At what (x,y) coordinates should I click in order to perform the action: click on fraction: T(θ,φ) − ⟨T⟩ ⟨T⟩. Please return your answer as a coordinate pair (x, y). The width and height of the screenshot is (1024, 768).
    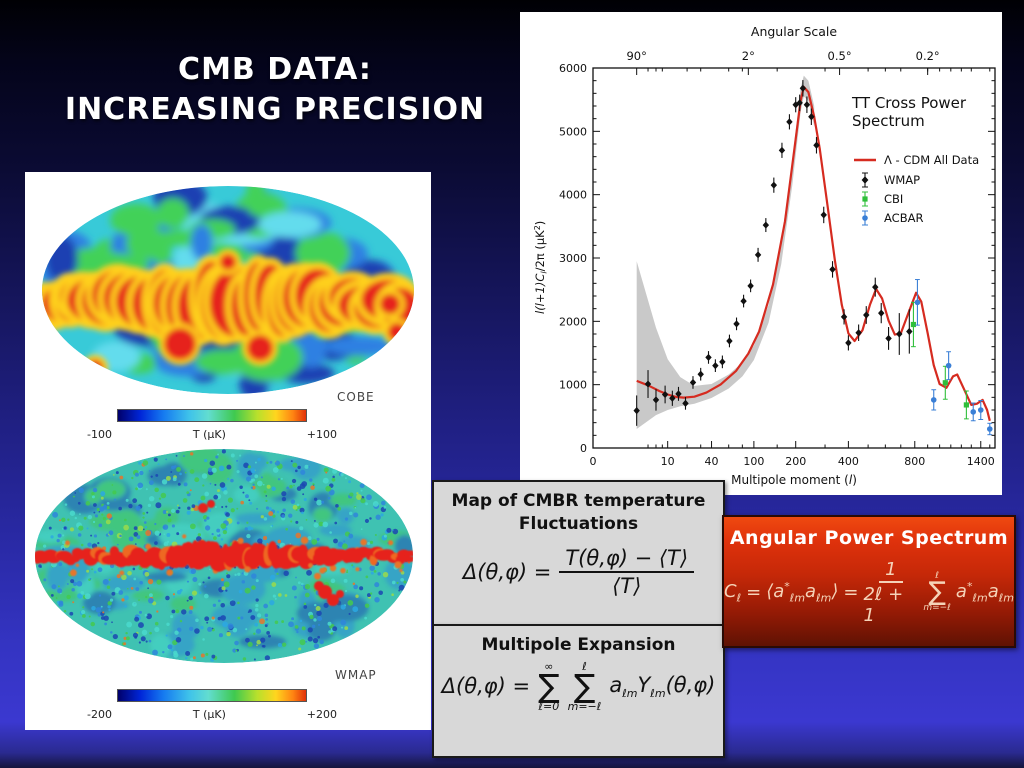
    Looking at the image, I should click on (627, 572).